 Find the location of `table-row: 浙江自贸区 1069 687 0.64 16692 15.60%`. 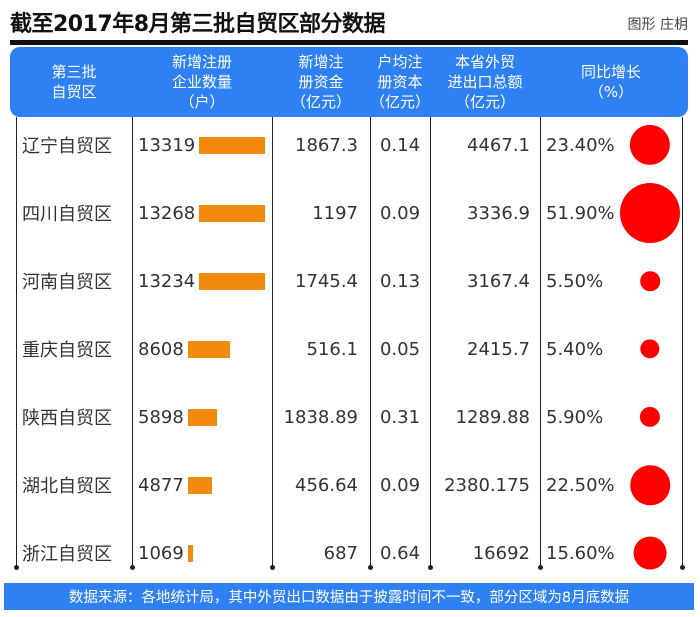

table-row: 浙江自贸区 1069 687 0.64 16692 15.60% is located at coordinates (350, 553).